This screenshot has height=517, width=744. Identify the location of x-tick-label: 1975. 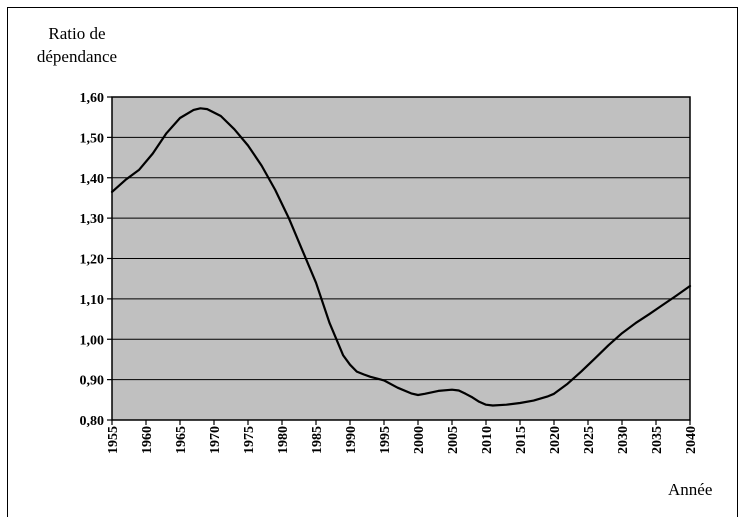
(249, 440).